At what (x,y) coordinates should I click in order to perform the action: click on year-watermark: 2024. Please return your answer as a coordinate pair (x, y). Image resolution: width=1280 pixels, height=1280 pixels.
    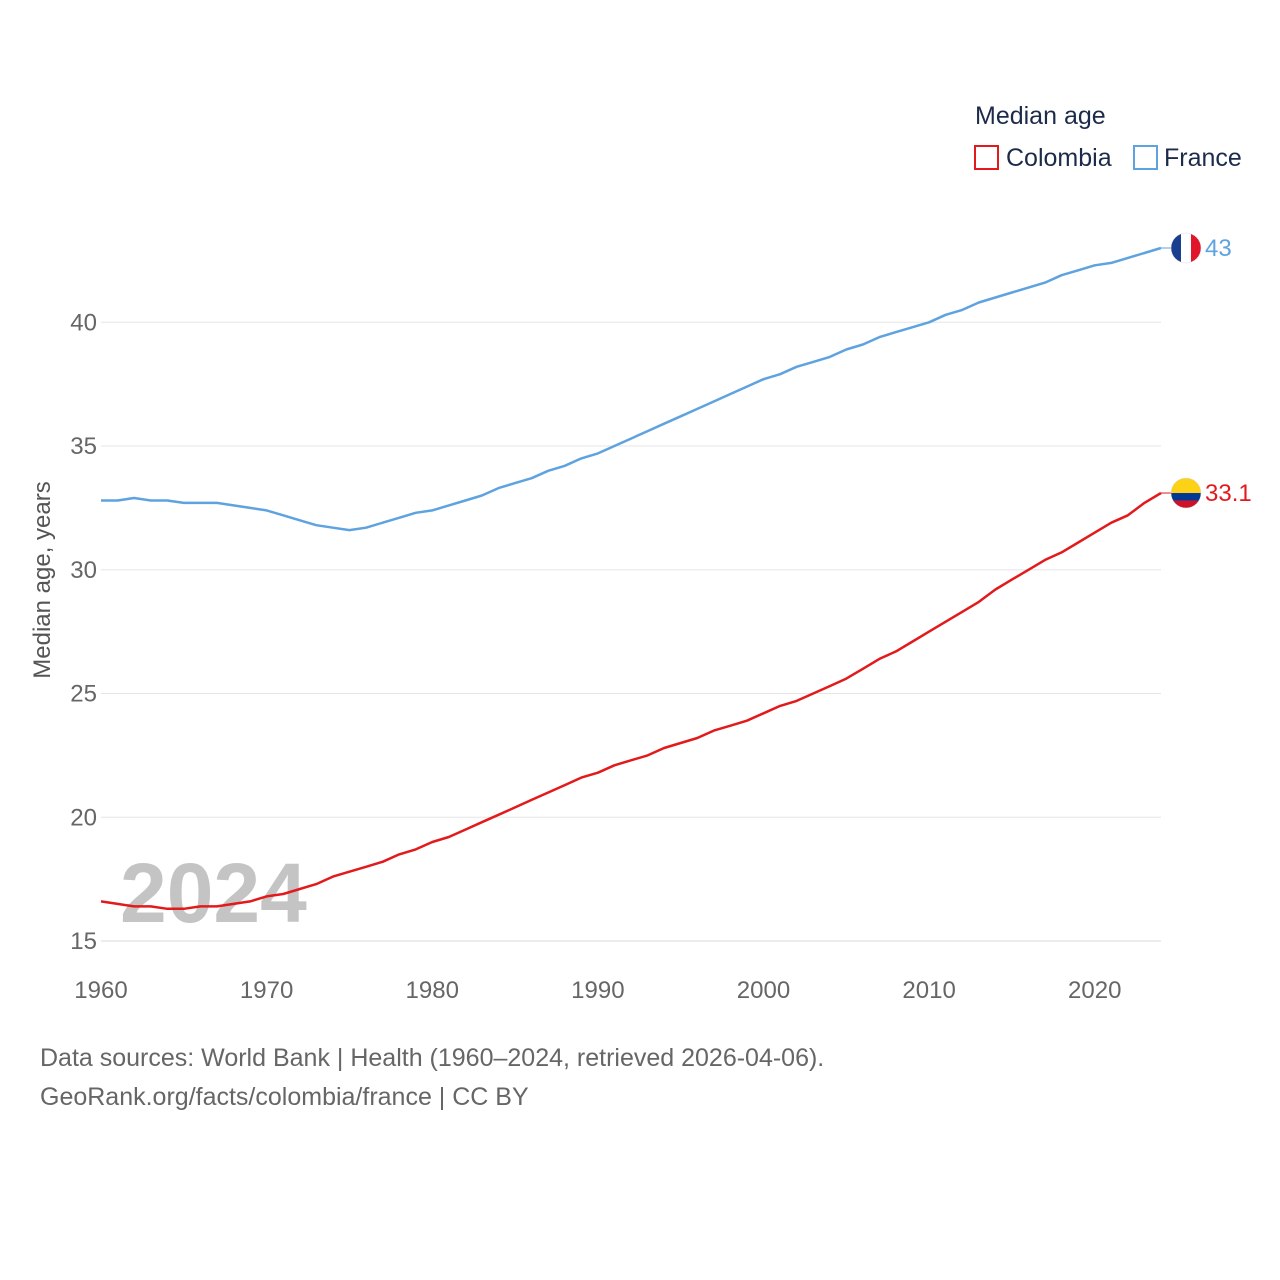
    Looking at the image, I should click on (213, 893).